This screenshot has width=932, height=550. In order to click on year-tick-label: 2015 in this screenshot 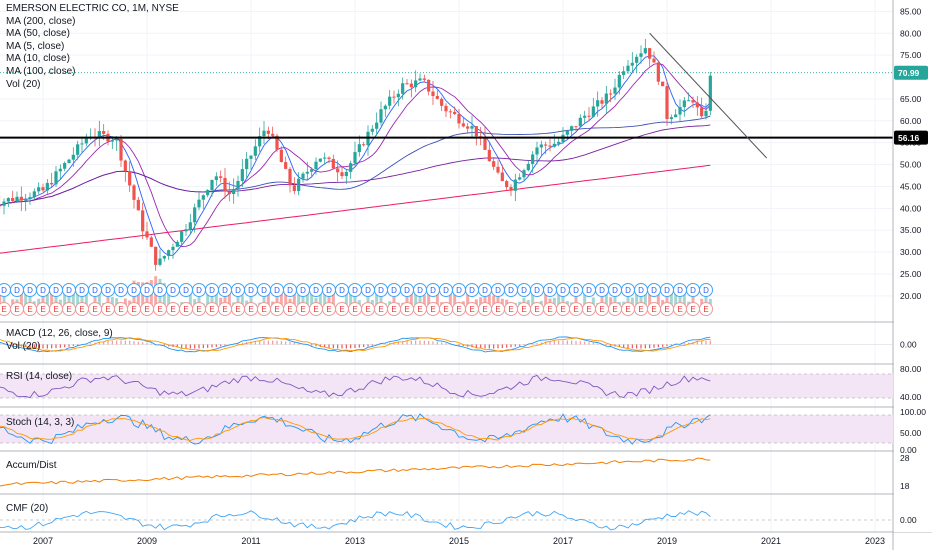, I will do `click(459, 541)`.